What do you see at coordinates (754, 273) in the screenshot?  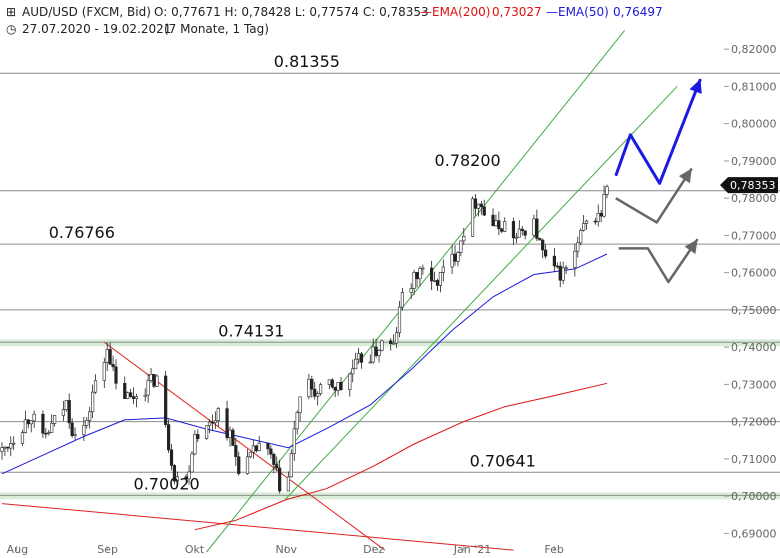 I see `y-tick-label-6: 0,76000` at bounding box center [754, 273].